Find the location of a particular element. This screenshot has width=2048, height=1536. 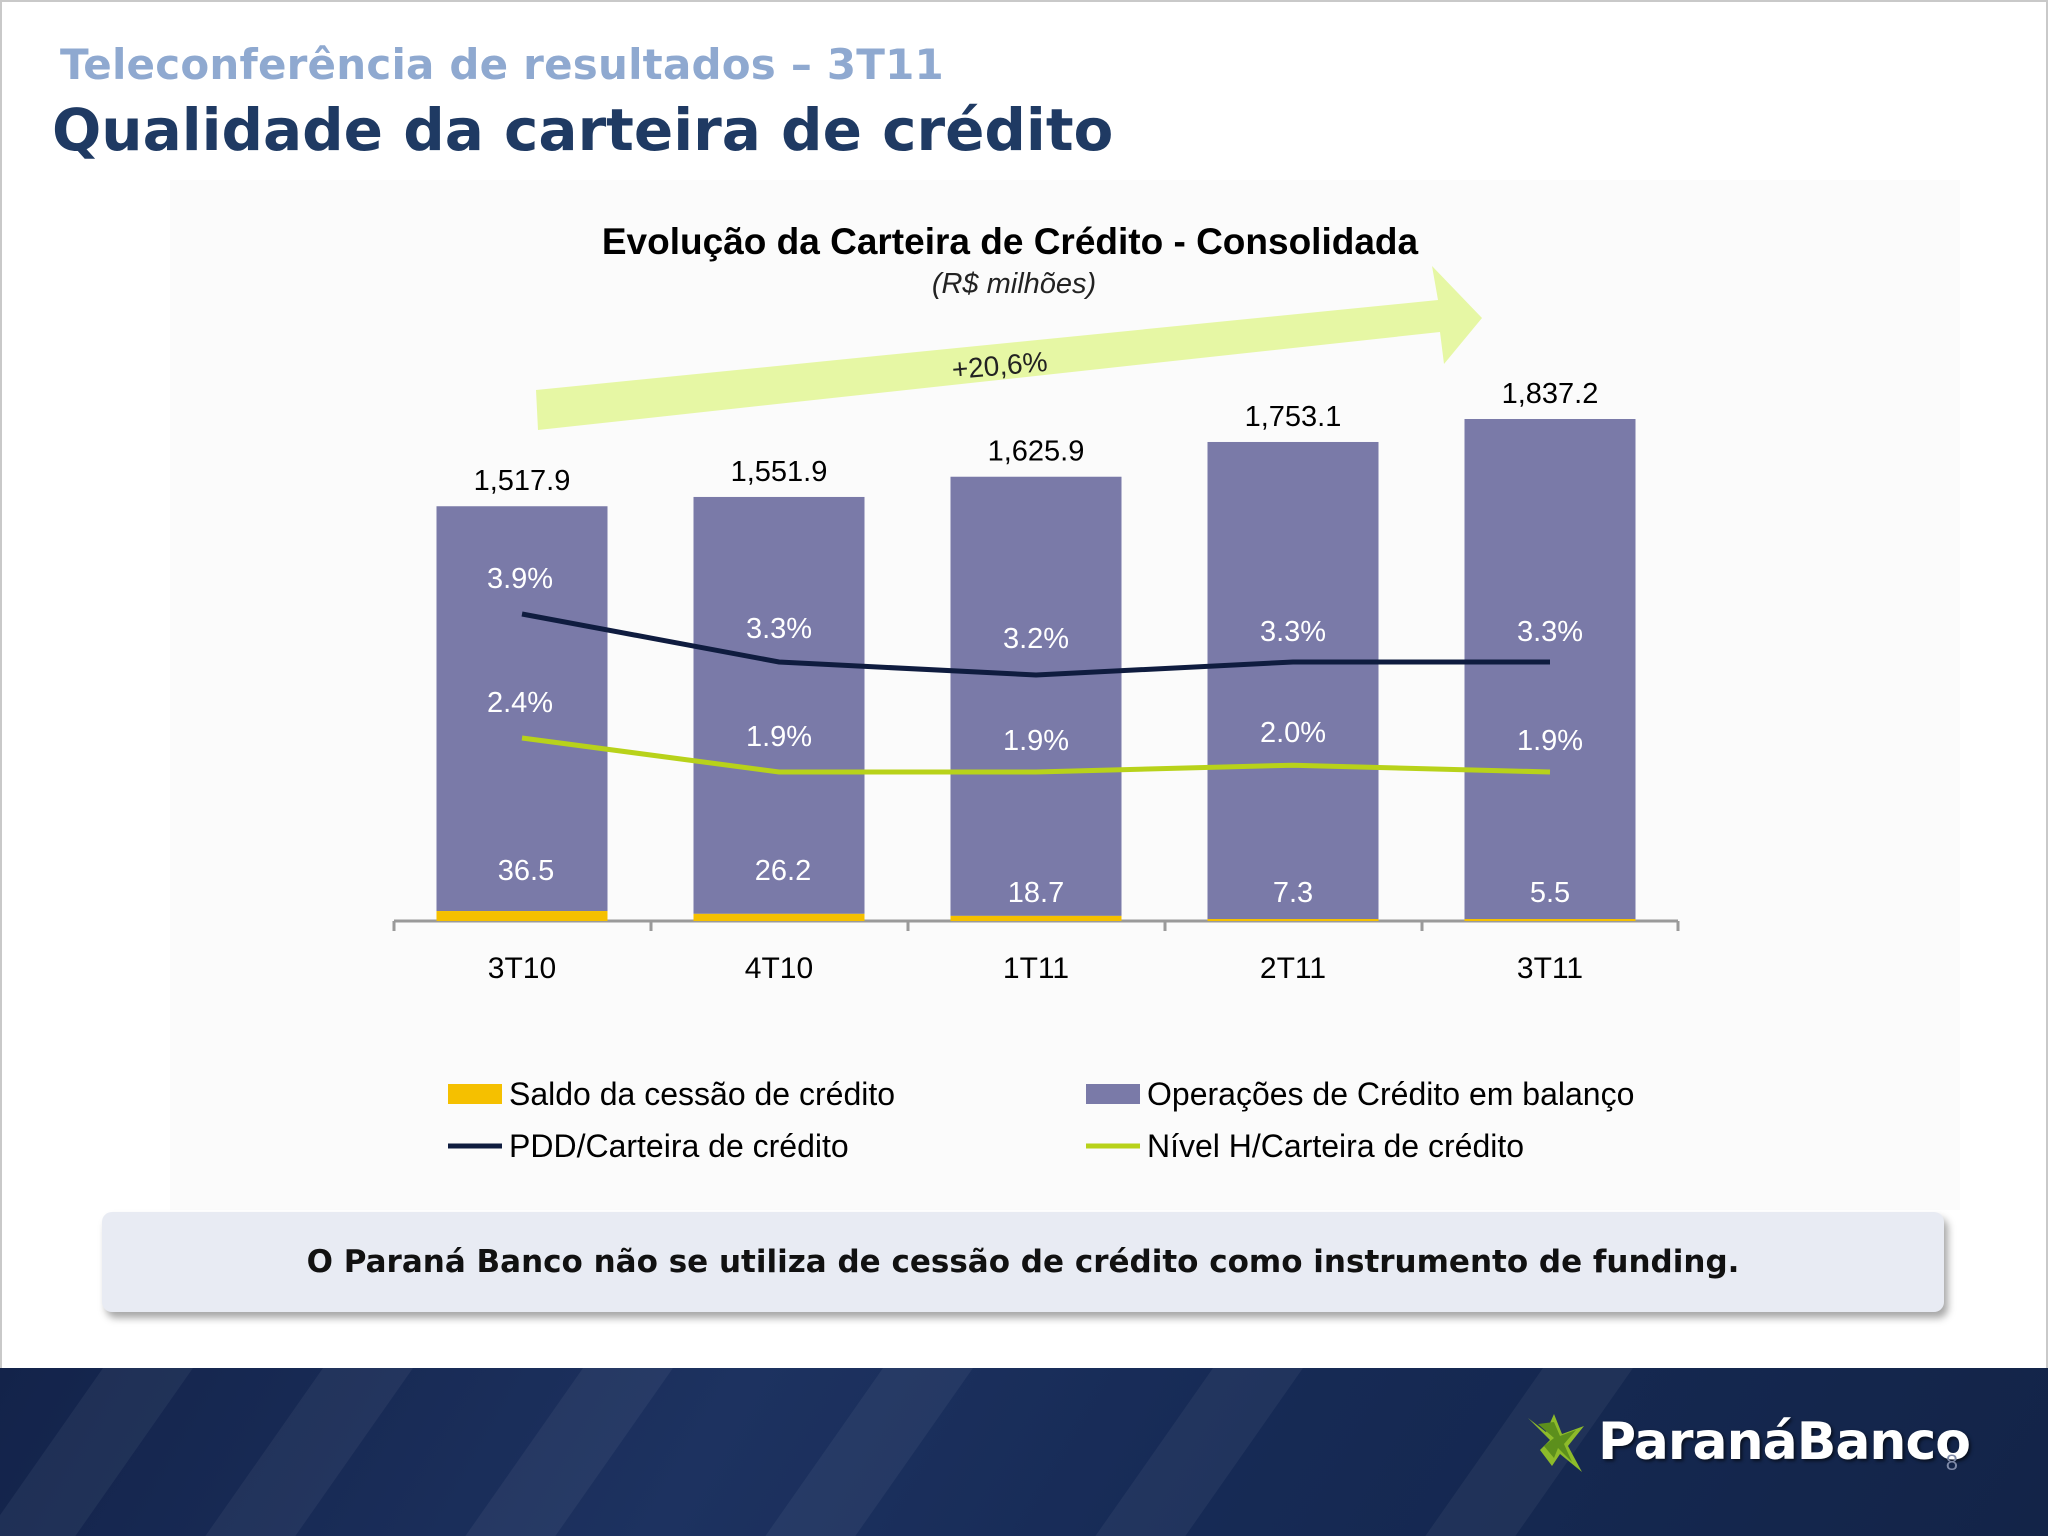

nivel-h-label-3T11: 1.9% is located at coordinates (1550, 741).